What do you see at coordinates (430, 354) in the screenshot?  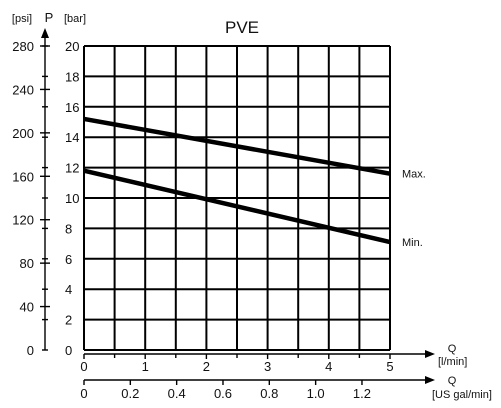 I see `x-axis-lmin-arrow` at bounding box center [430, 354].